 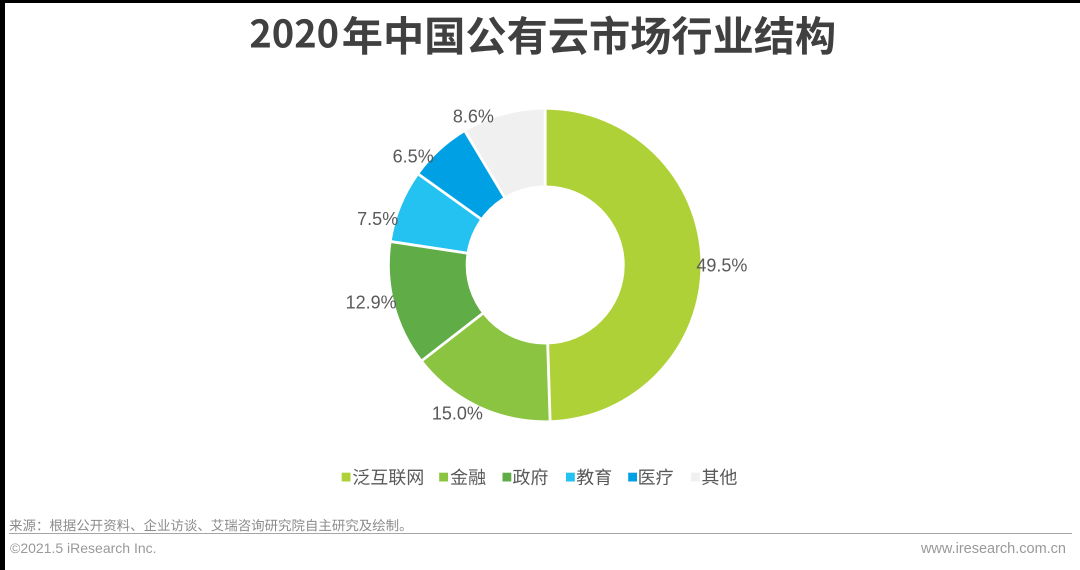 I want to click on svg-text: 12.9%, so click(x=371, y=302).